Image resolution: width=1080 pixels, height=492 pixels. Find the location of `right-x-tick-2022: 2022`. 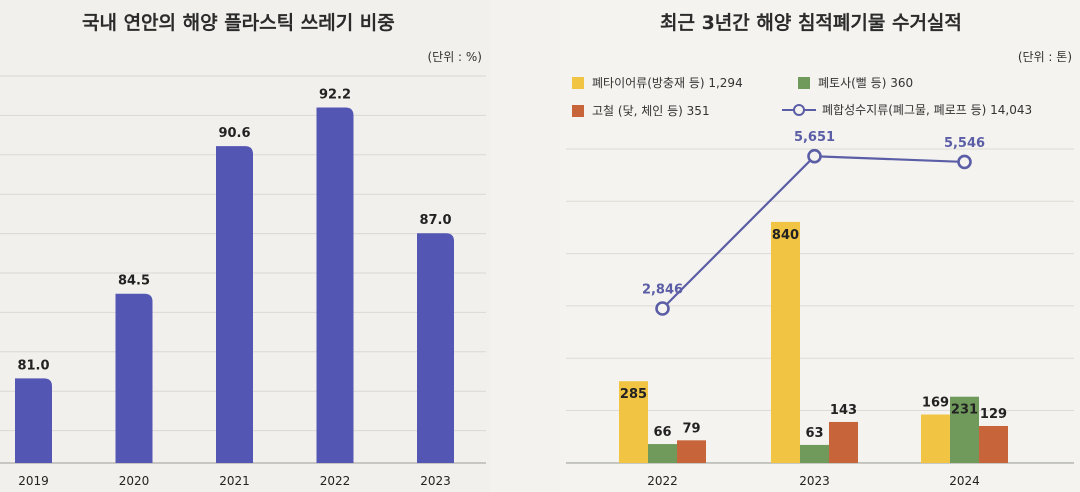

right-x-tick-2022: 2022 is located at coordinates (662, 481).